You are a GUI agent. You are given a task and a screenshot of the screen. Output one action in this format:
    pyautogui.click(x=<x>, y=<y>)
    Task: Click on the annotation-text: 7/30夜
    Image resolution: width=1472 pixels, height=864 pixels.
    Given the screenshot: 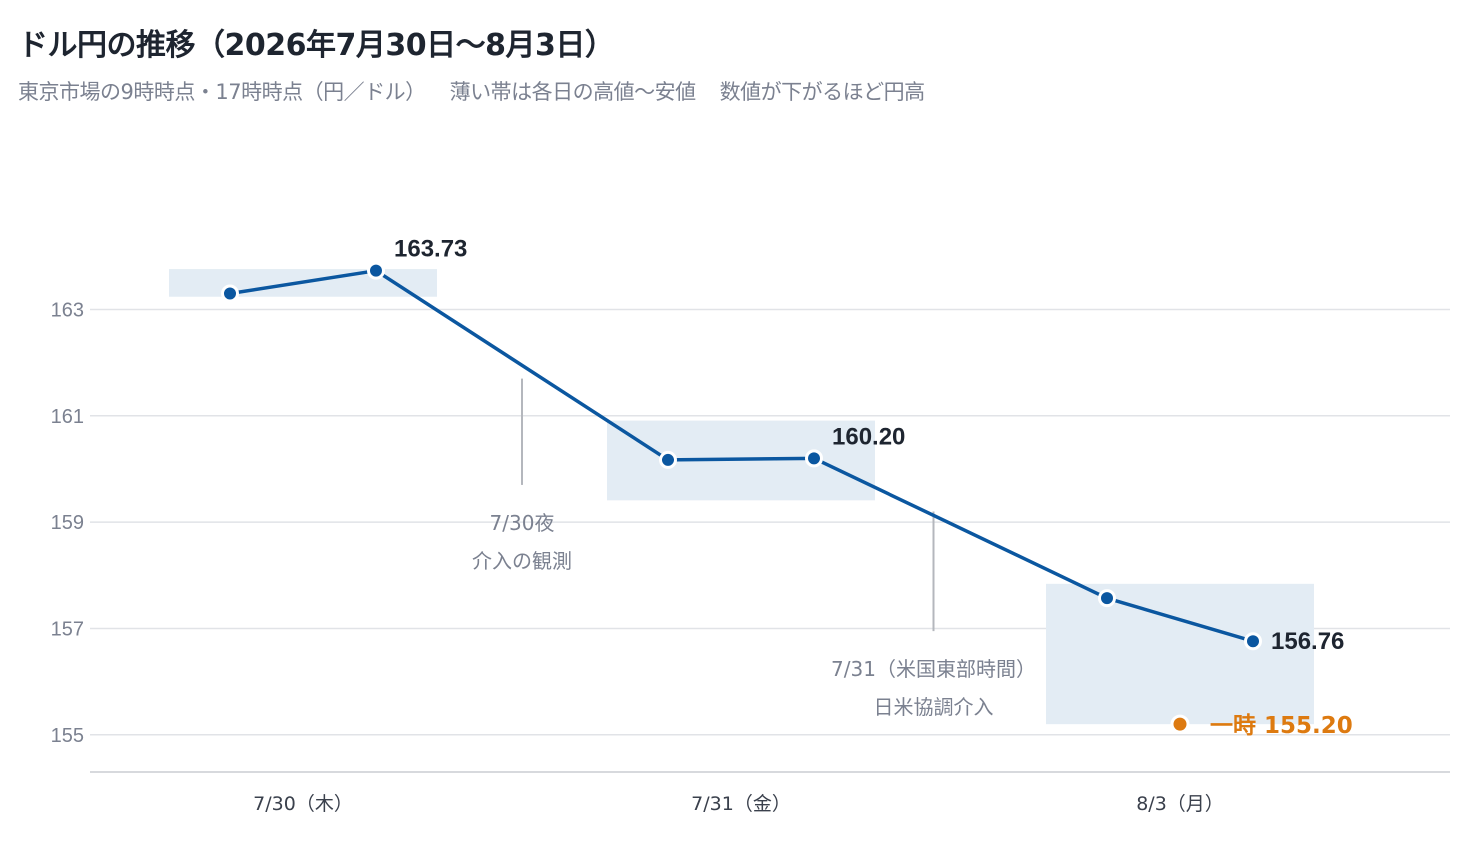 What is the action you would take?
    pyautogui.click(x=522, y=523)
    